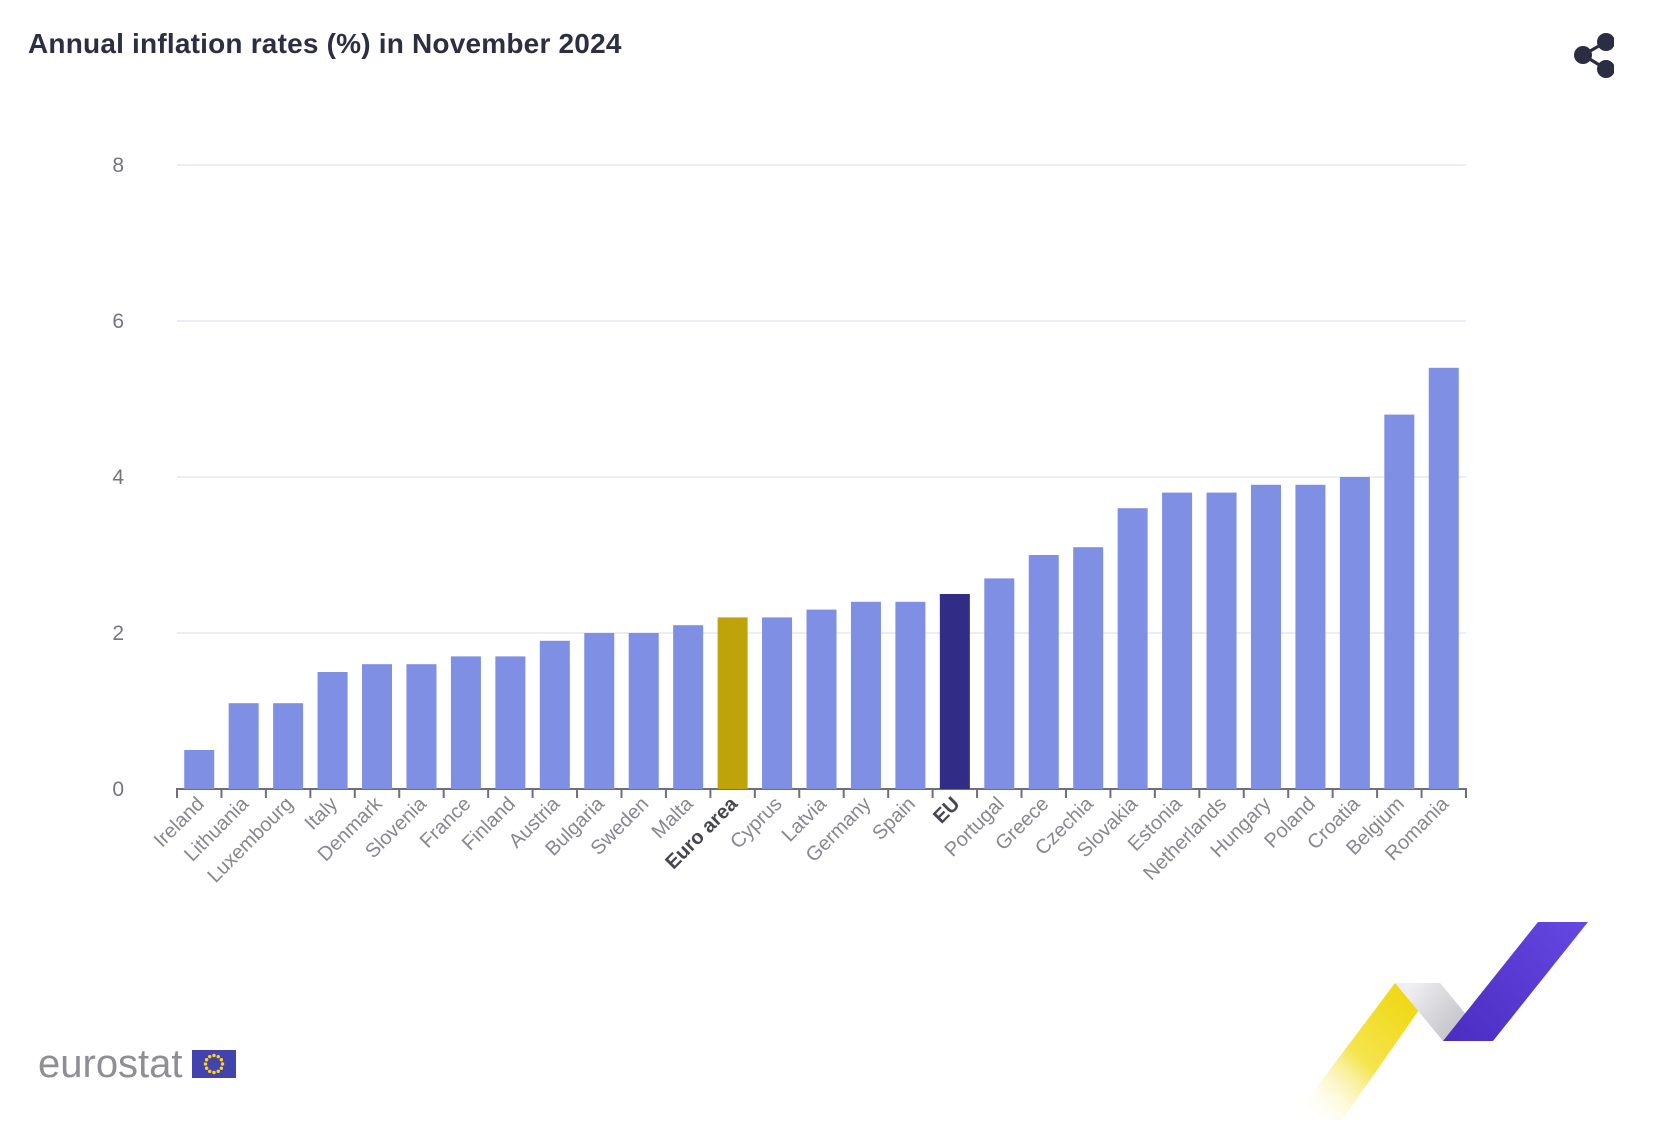 The height and width of the screenshot is (1127, 1666). I want to click on share-button, so click(1588, 54).